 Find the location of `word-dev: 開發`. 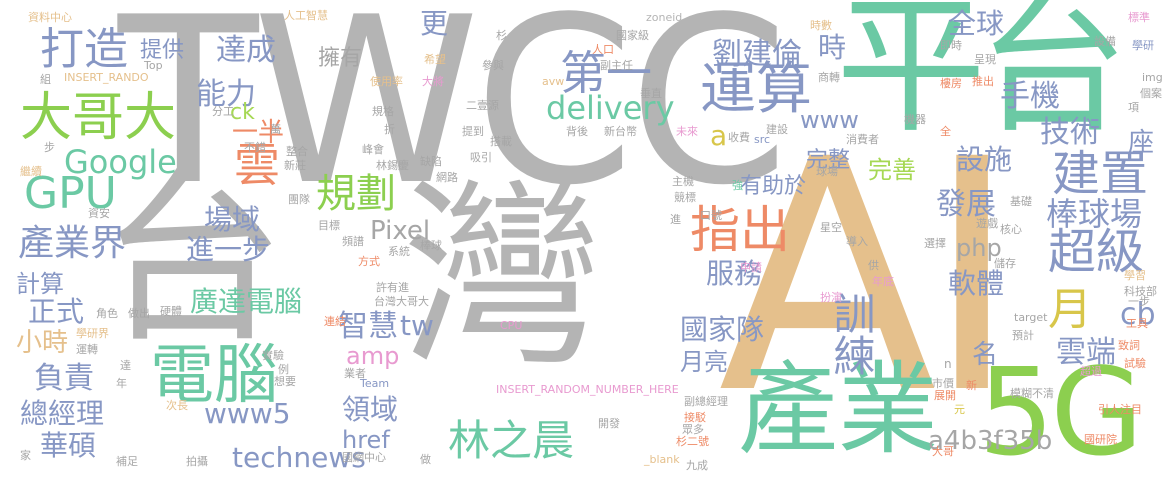

word-dev: 開發 is located at coordinates (609, 423).